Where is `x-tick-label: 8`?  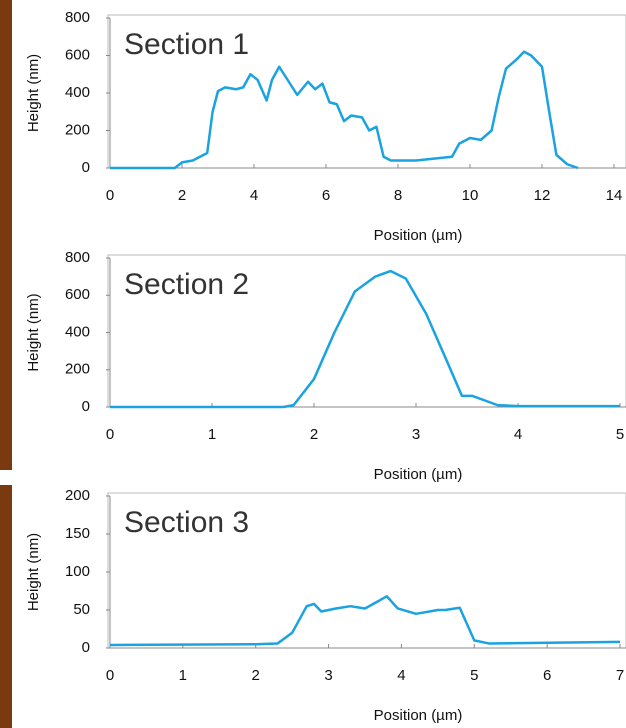
x-tick-label: 8 is located at coordinates (398, 195).